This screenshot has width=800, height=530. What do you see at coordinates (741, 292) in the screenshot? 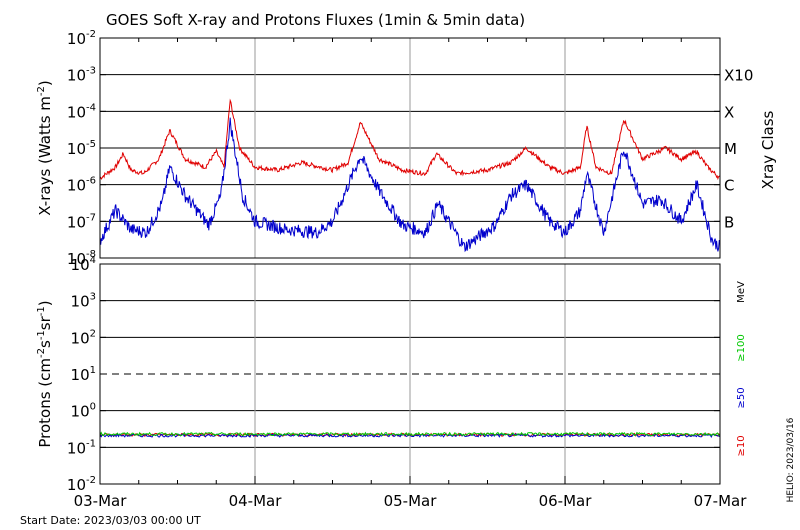
I see `proton-units-label: MeV` at bounding box center [741, 292].